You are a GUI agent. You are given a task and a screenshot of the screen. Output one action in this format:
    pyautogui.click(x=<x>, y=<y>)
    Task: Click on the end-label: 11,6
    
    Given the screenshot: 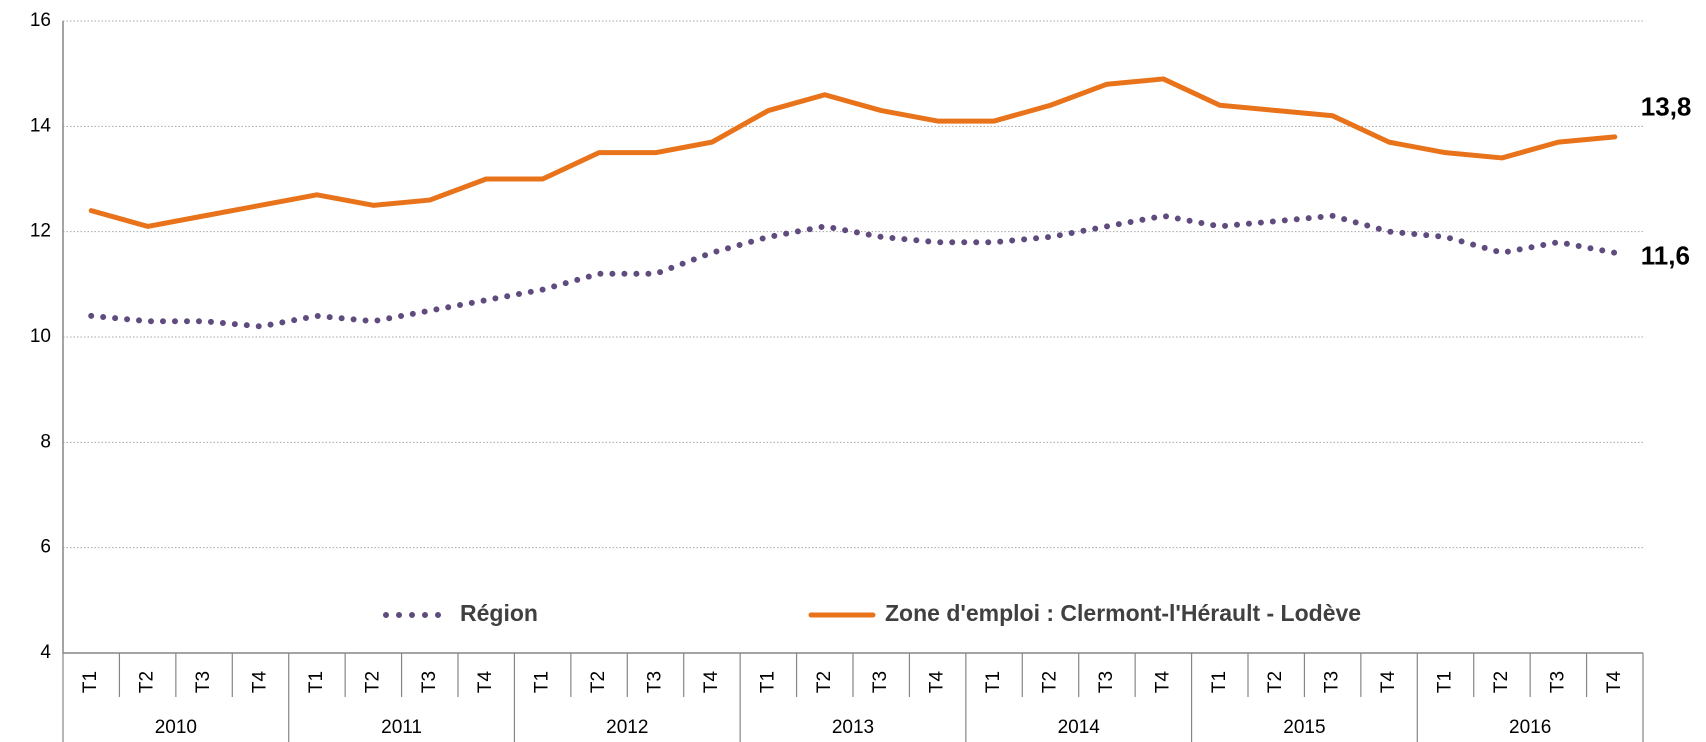 What is the action you would take?
    pyautogui.click(x=1665, y=256)
    